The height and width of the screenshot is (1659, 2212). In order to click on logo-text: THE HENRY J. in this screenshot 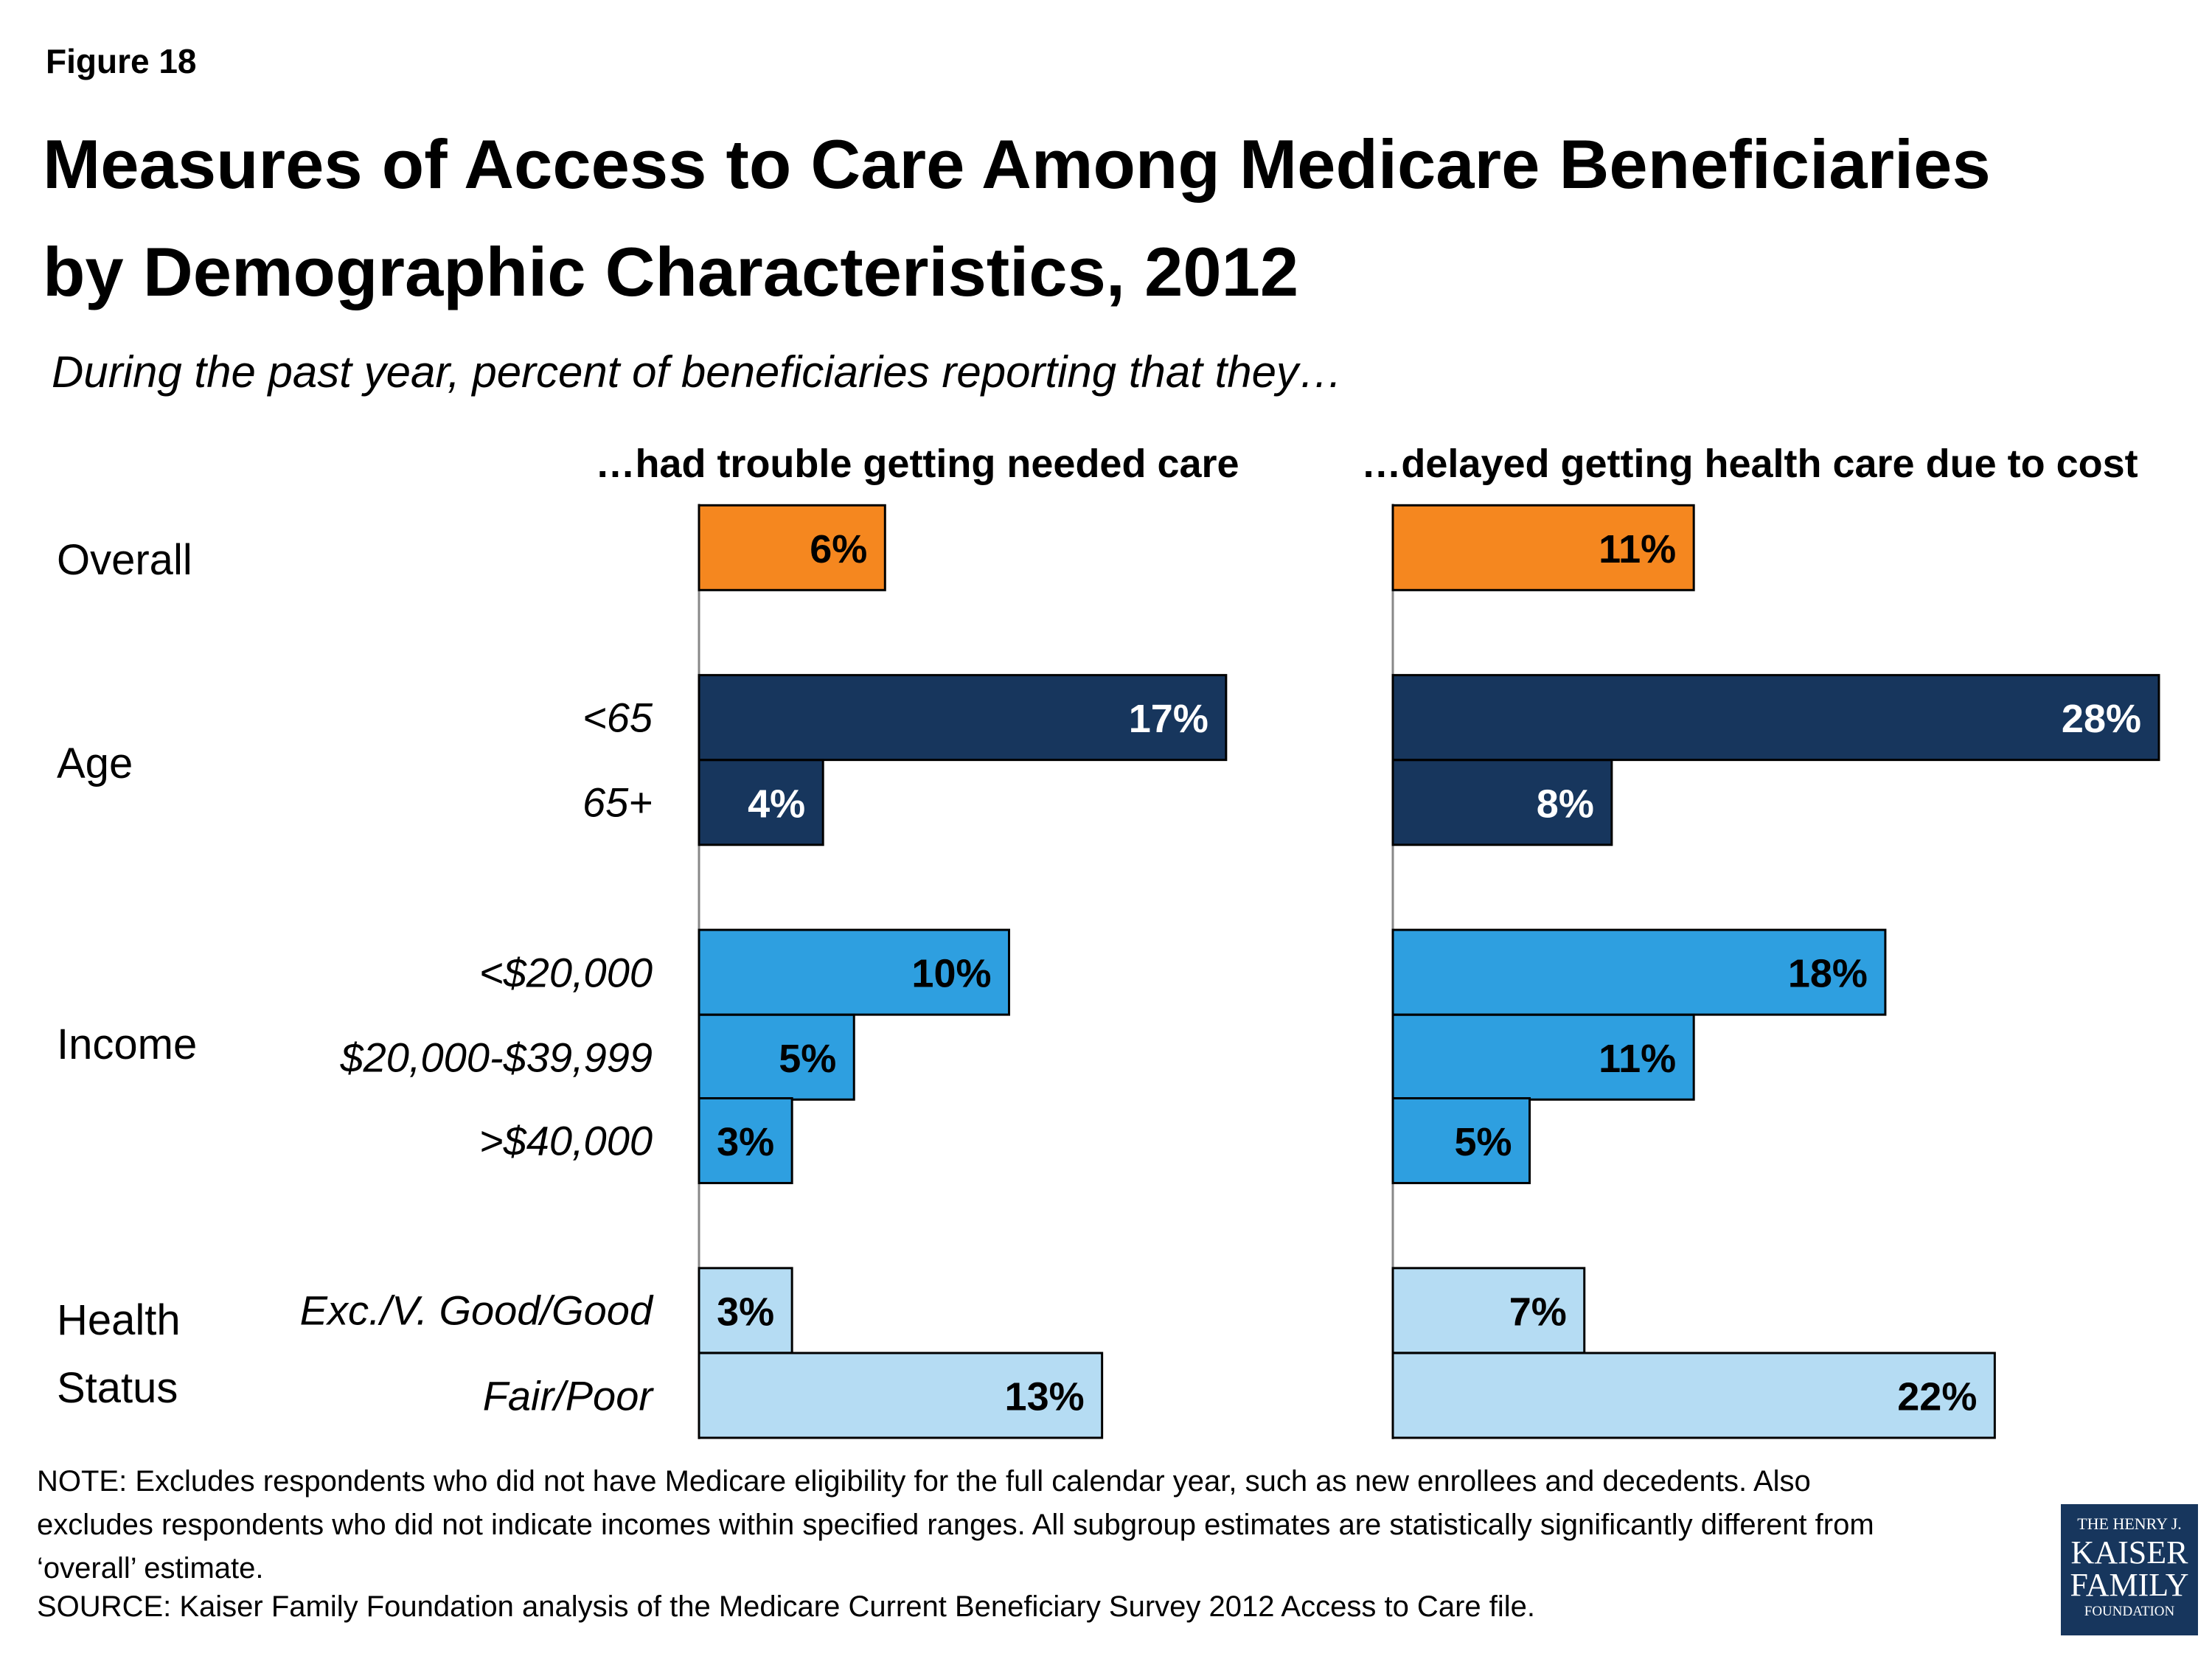, I will do `click(2129, 1523)`.